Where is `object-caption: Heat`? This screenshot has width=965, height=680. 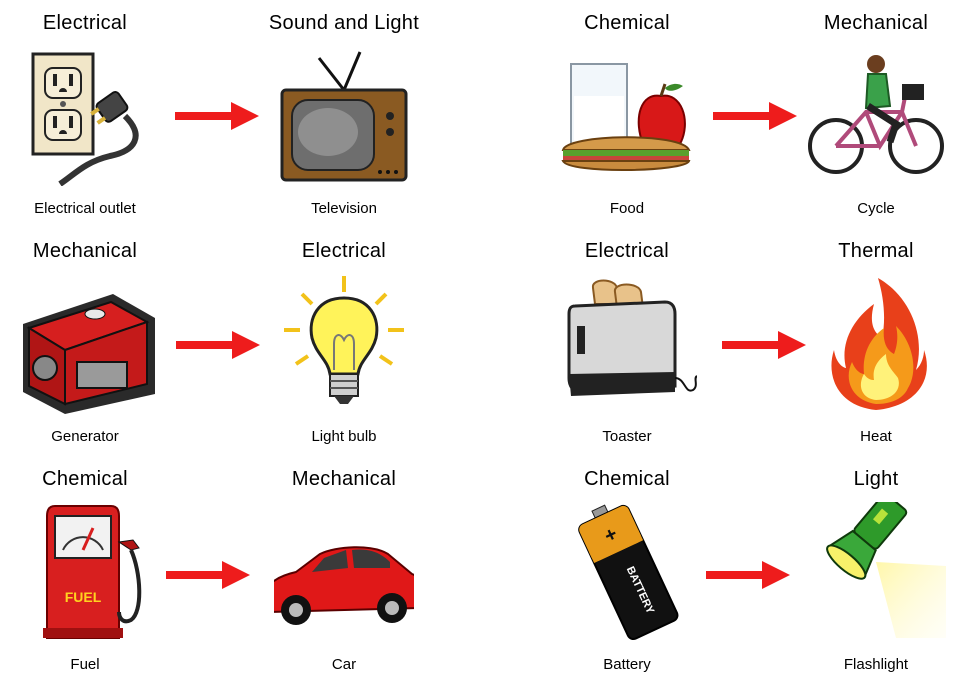
object-caption: Heat is located at coordinates (876, 436).